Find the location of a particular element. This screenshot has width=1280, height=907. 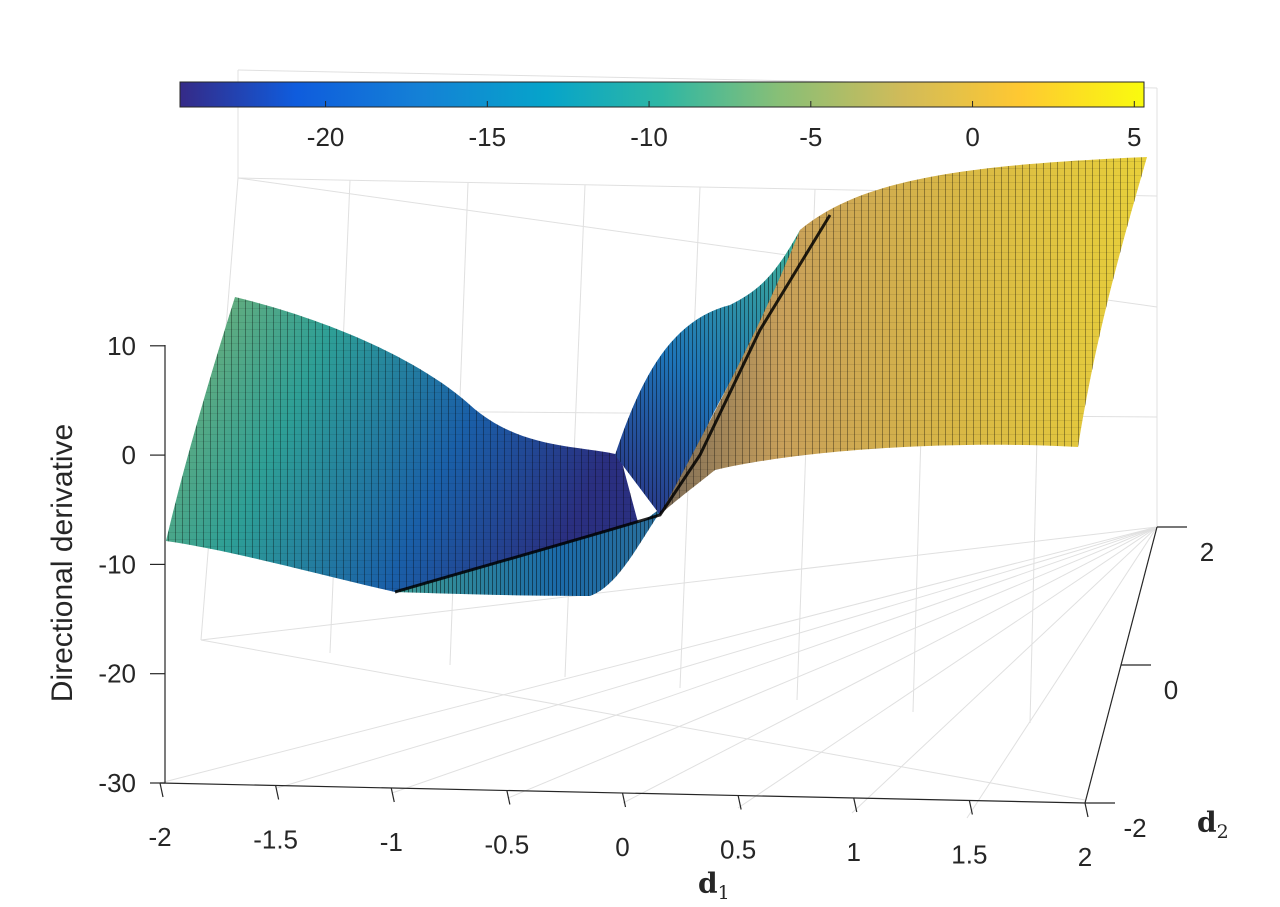

x-tick-label: 0.5 is located at coordinates (738, 850).